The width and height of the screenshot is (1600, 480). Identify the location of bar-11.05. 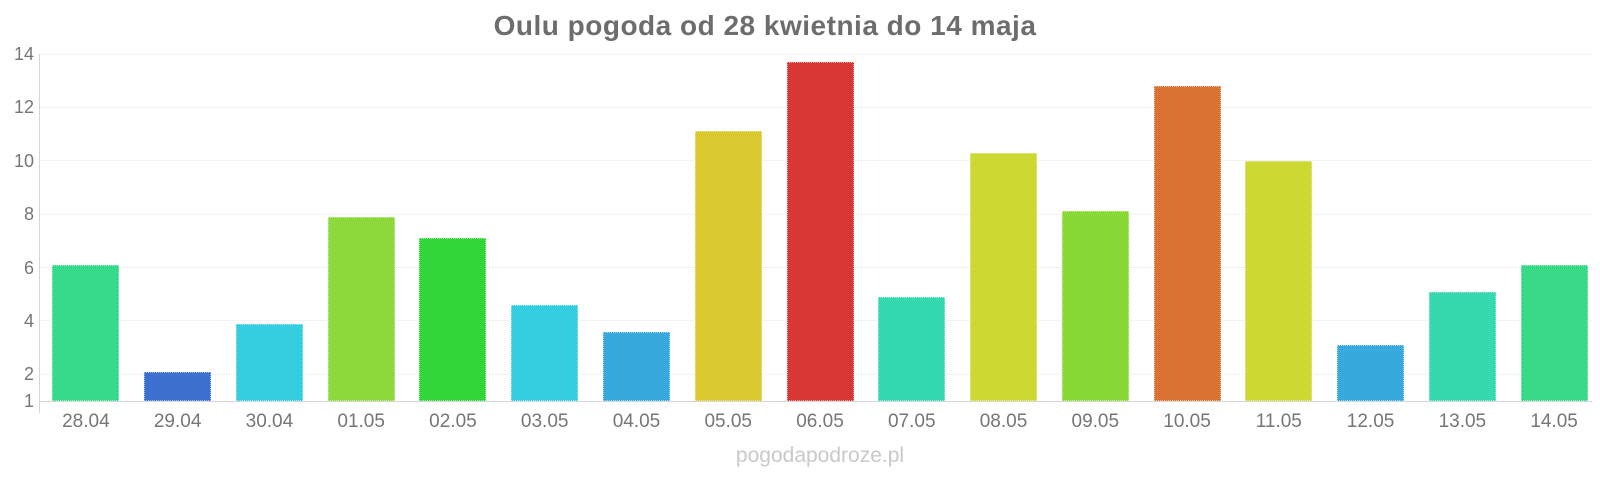
(1279, 280).